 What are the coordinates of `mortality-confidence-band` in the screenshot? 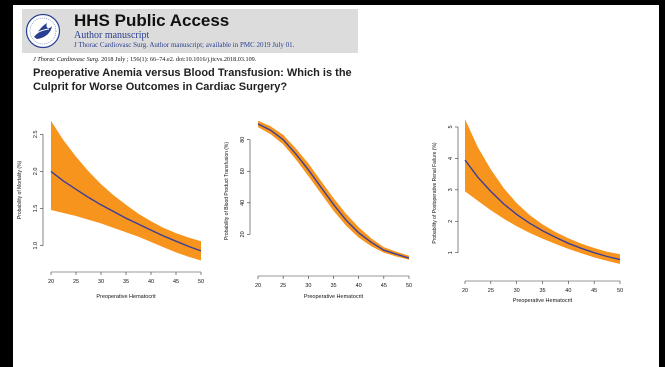 It's located at (126, 191).